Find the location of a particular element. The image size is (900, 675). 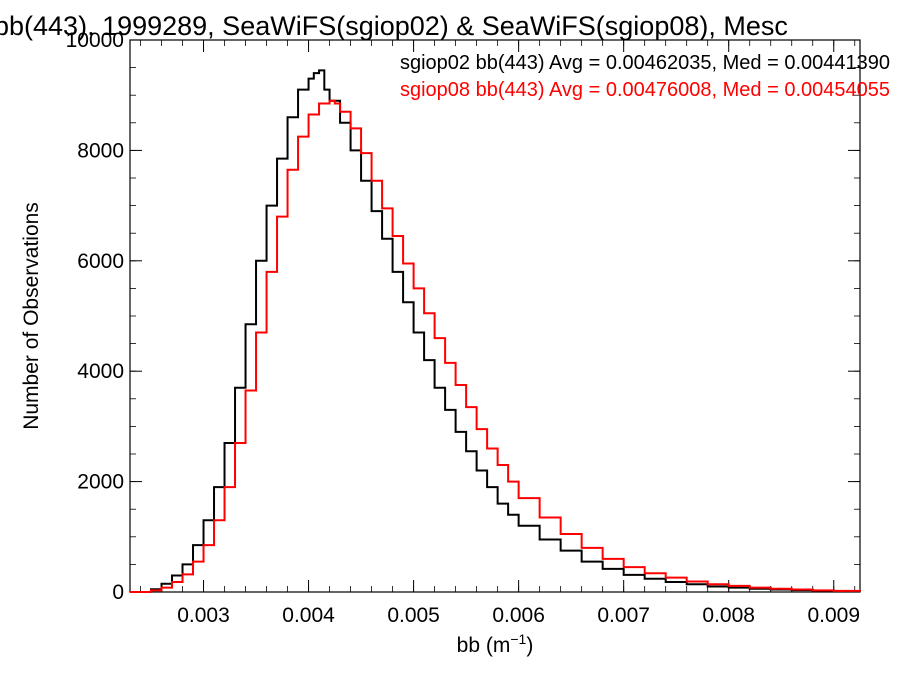

y-axis-label: Number of Observations is located at coordinates (31, 316).